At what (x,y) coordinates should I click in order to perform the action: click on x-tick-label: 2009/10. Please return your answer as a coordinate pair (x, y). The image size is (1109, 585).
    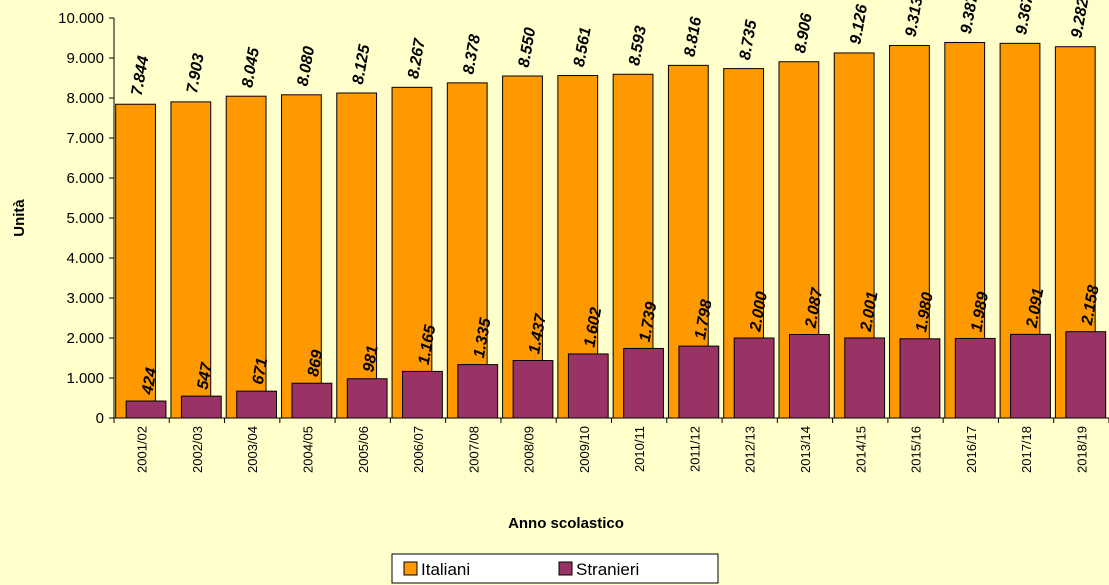
    Looking at the image, I should click on (584, 449).